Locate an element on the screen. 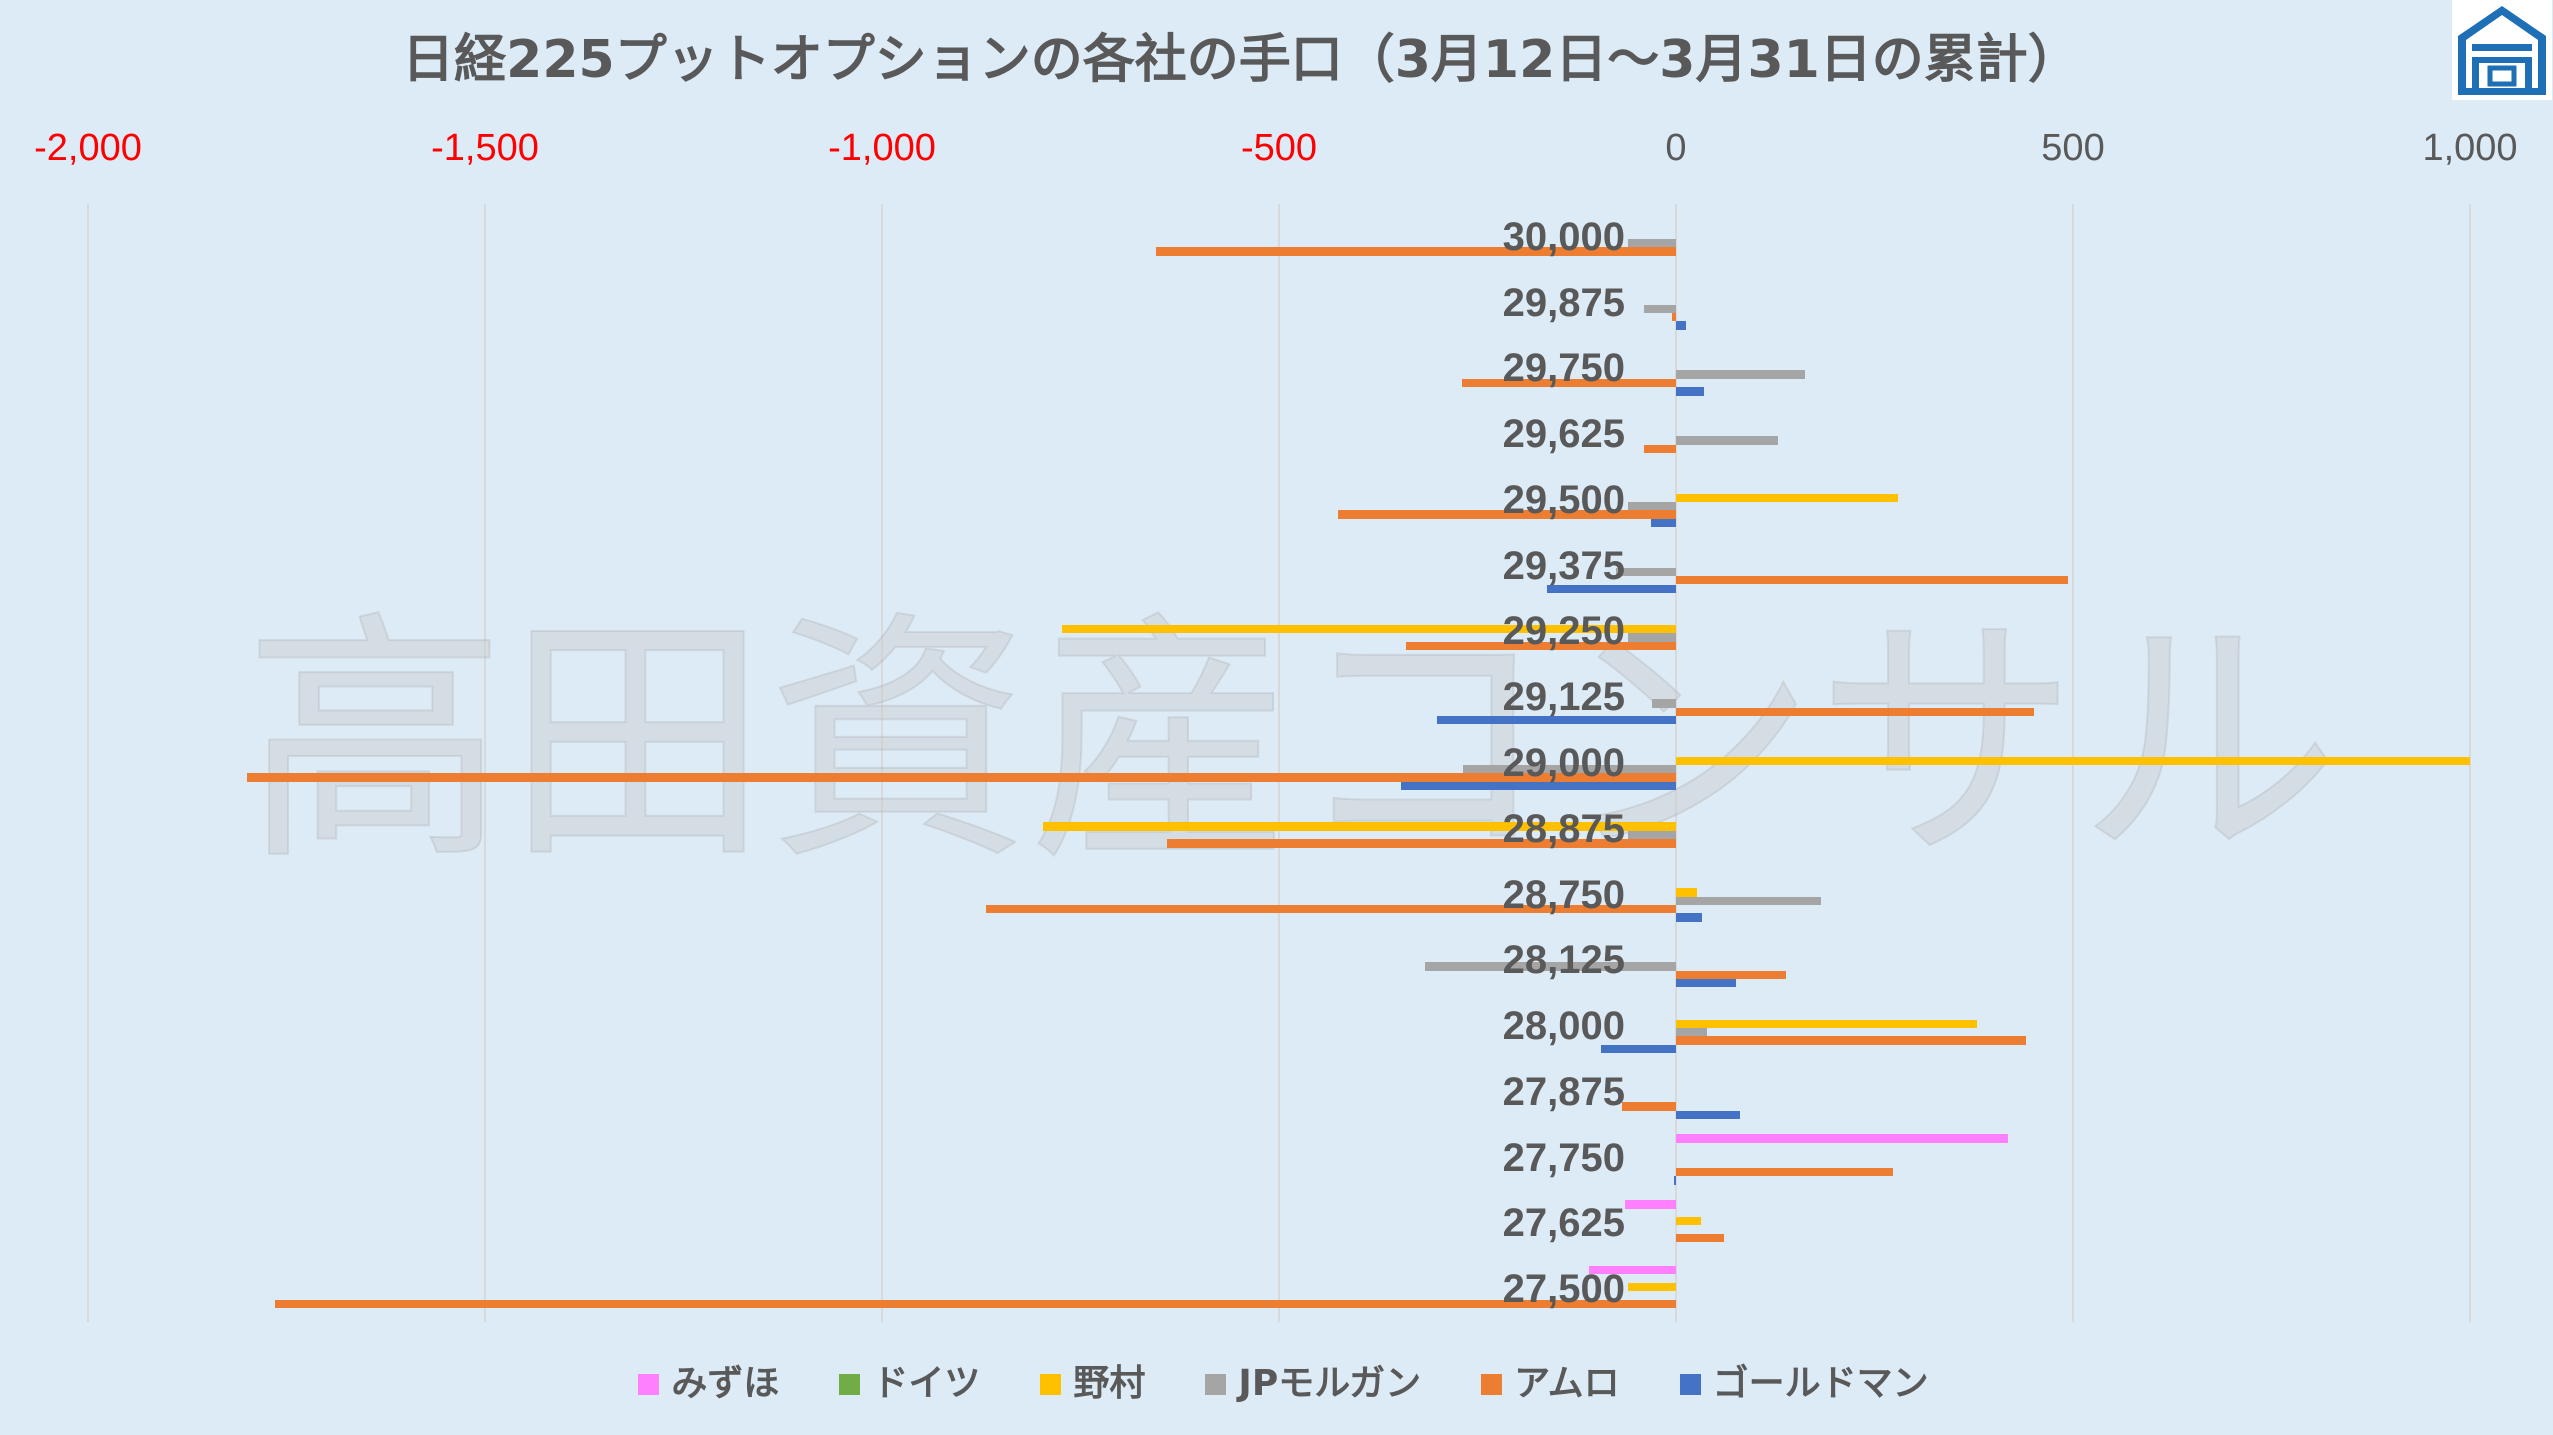  gridline-minus1500 is located at coordinates (485, 763).